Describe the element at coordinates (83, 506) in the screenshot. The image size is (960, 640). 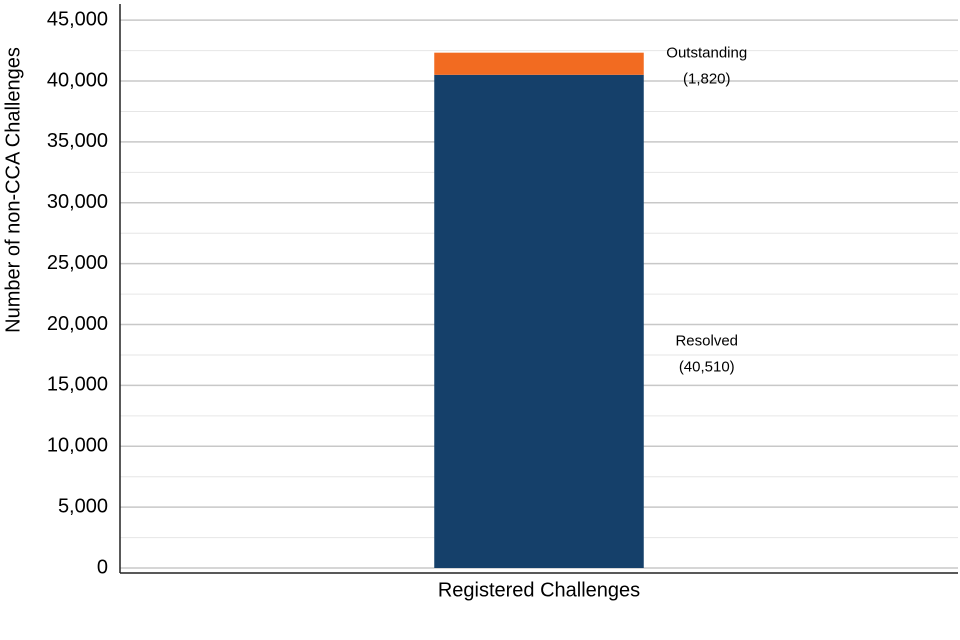
I see `y-tick-label: 5,000` at that location.